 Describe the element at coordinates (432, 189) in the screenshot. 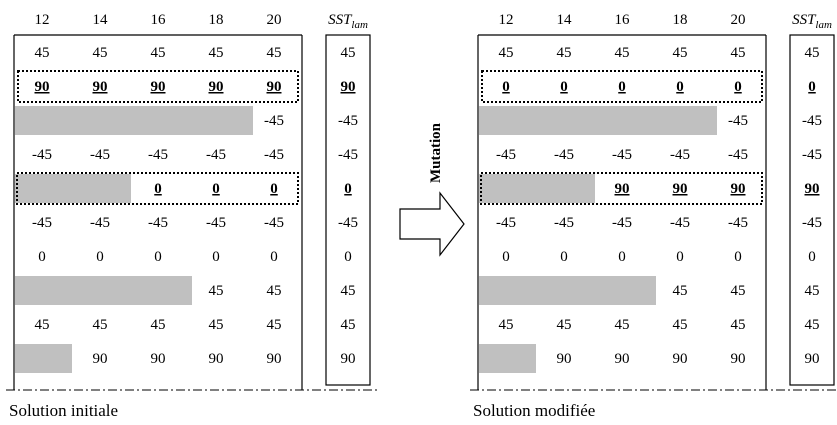

I see `mutation-arrow: Mutation` at that location.